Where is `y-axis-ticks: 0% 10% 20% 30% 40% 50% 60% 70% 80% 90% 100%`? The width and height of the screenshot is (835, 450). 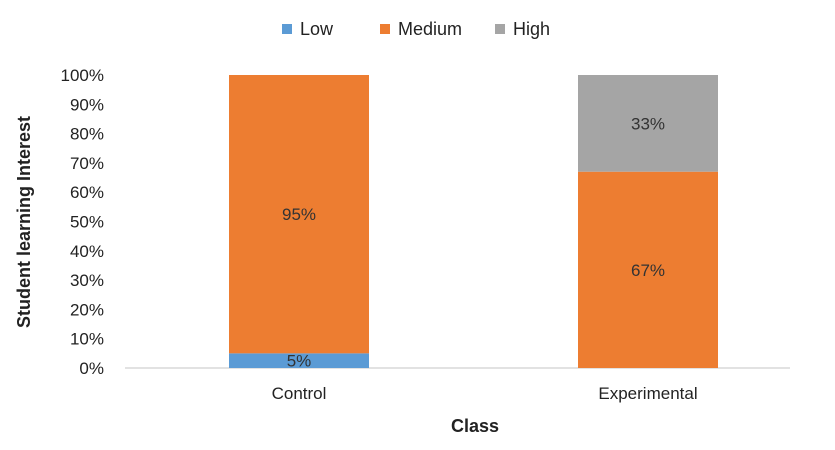
y-axis-ticks: 0% 10% 20% 30% 40% 50% 60% 70% 80% 90% 100% is located at coordinates (82, 222).